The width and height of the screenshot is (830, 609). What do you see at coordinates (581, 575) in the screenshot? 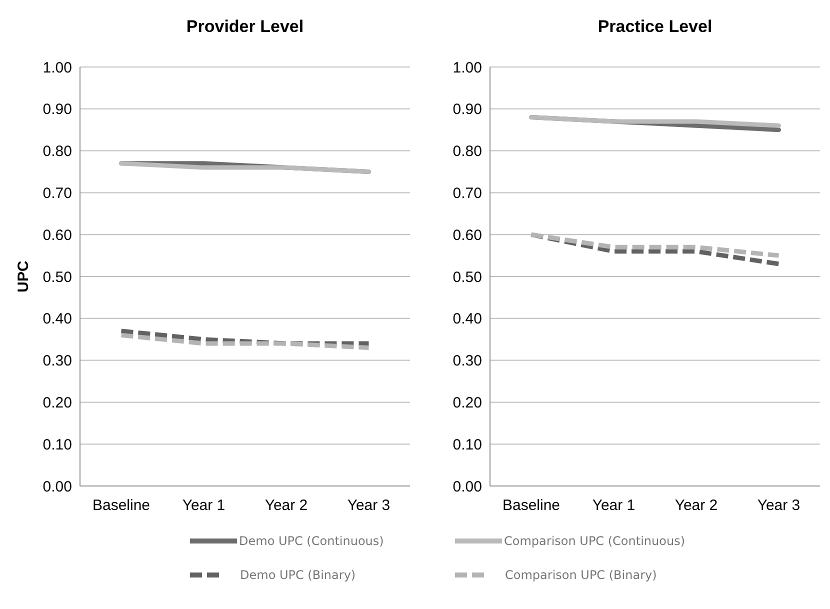
I see `legend-label: Comparison UPC (Binary)` at bounding box center [581, 575].